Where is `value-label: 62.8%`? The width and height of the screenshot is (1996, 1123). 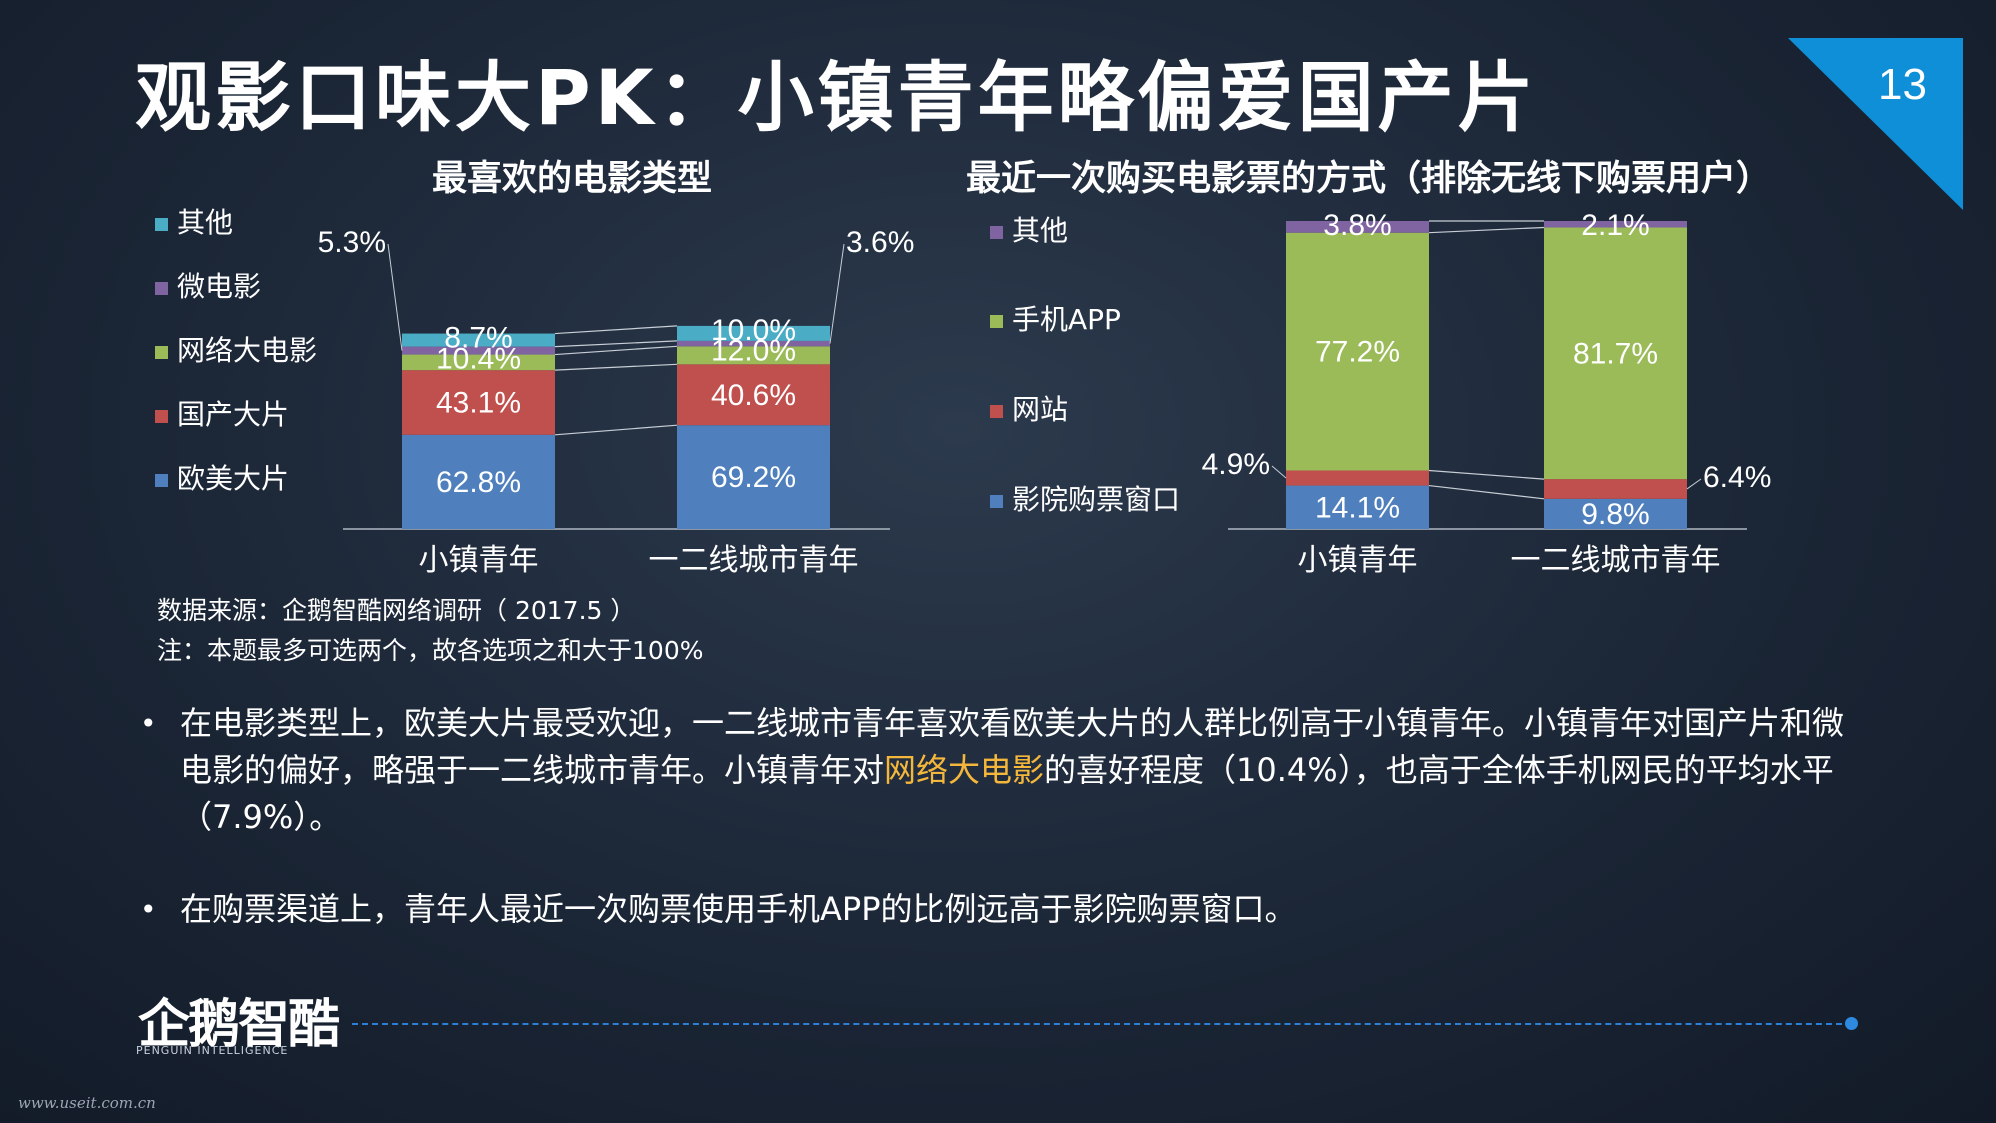
value-label: 62.8% is located at coordinates (478, 482).